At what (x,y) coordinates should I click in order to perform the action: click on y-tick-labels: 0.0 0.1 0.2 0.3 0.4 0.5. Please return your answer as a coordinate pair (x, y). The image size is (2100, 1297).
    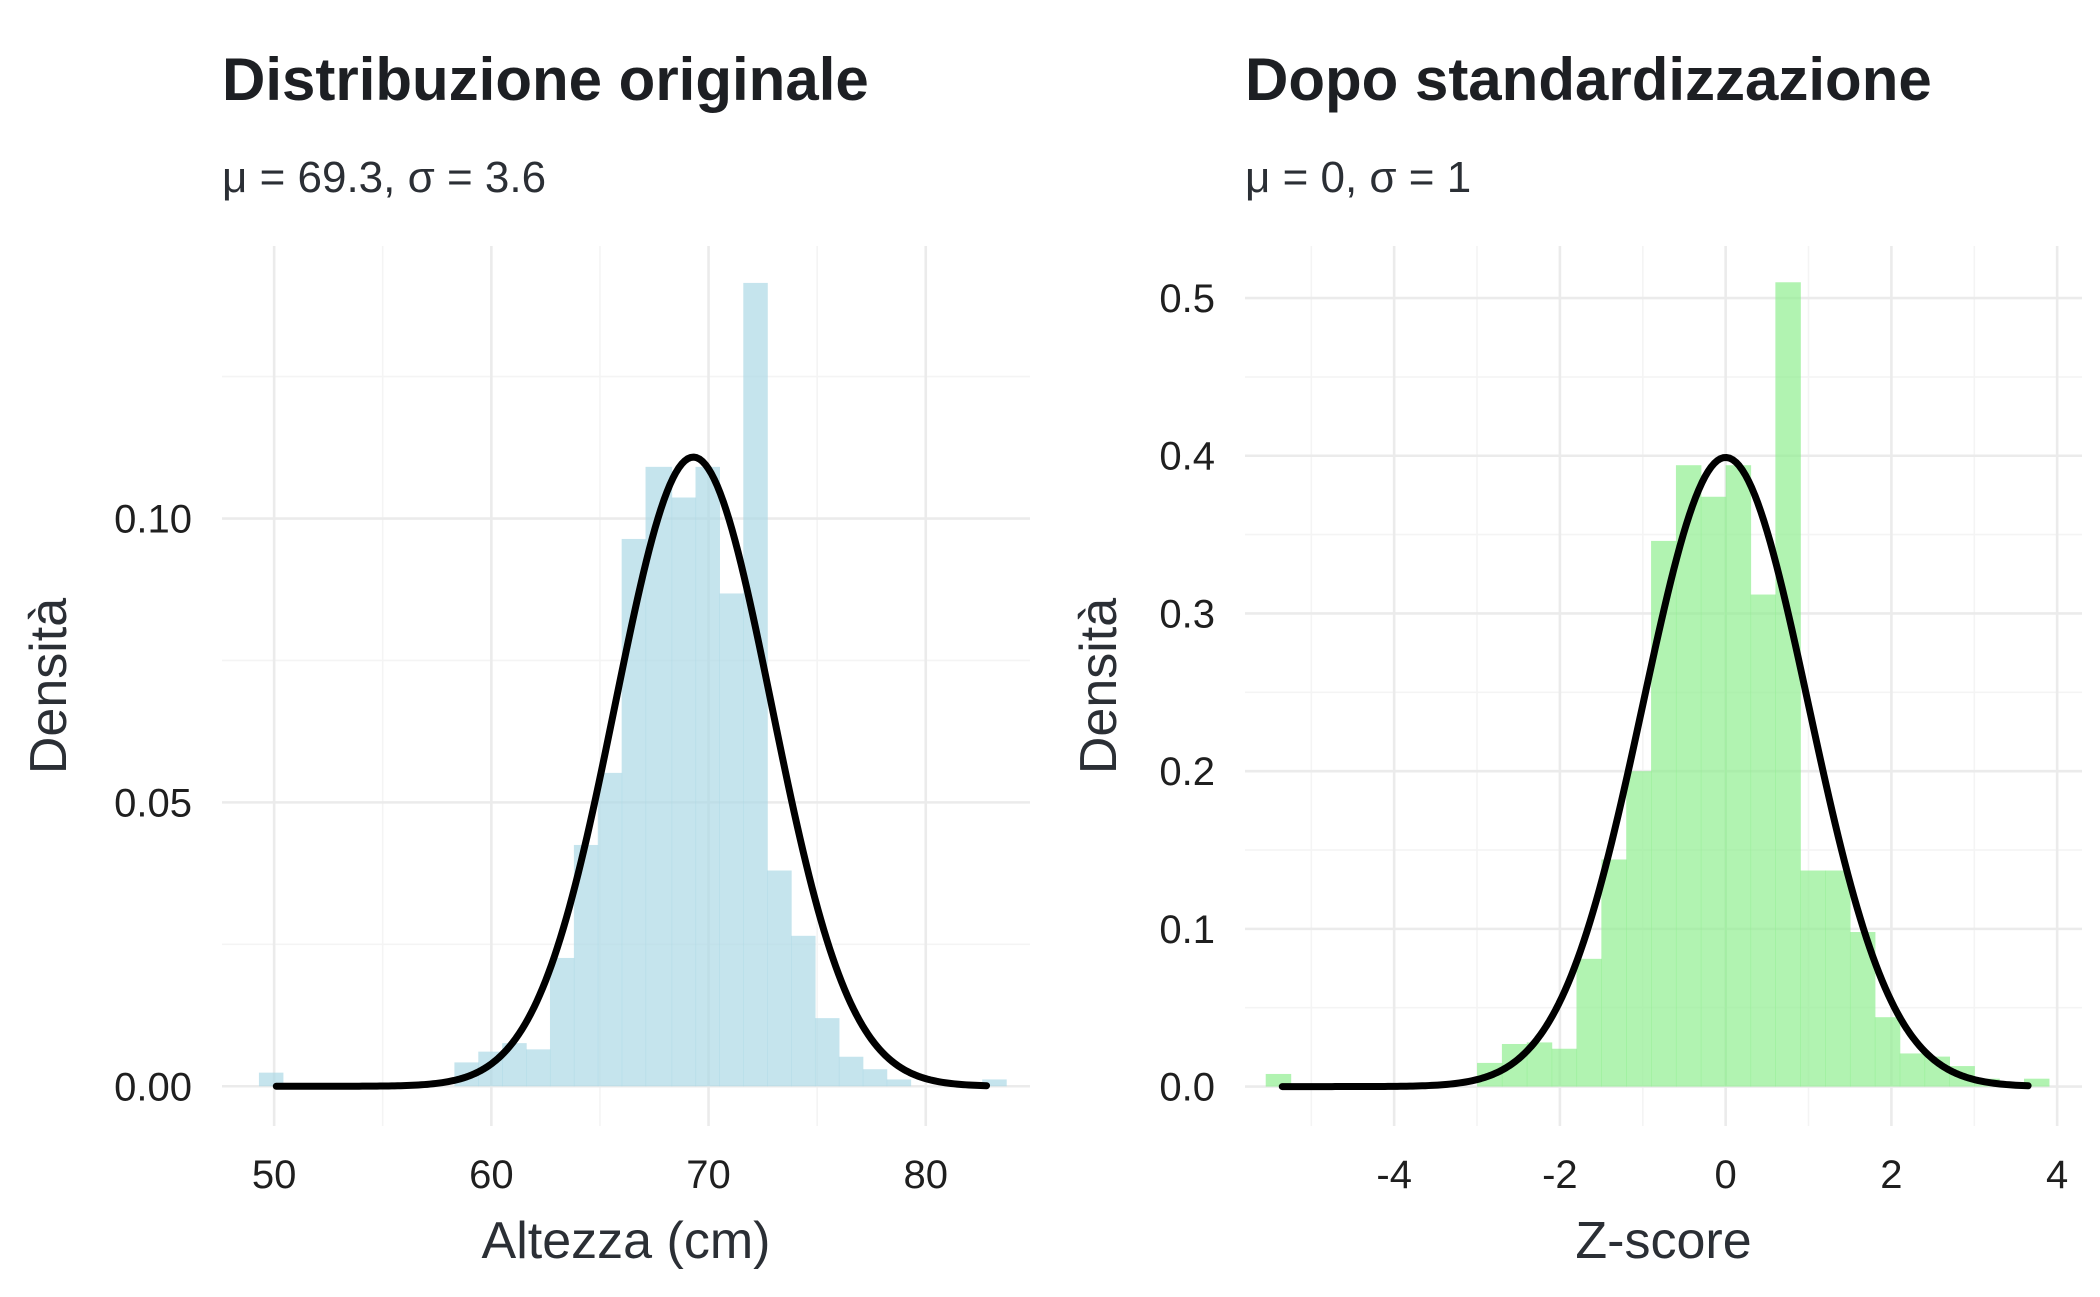
    Looking at the image, I should click on (1187, 693).